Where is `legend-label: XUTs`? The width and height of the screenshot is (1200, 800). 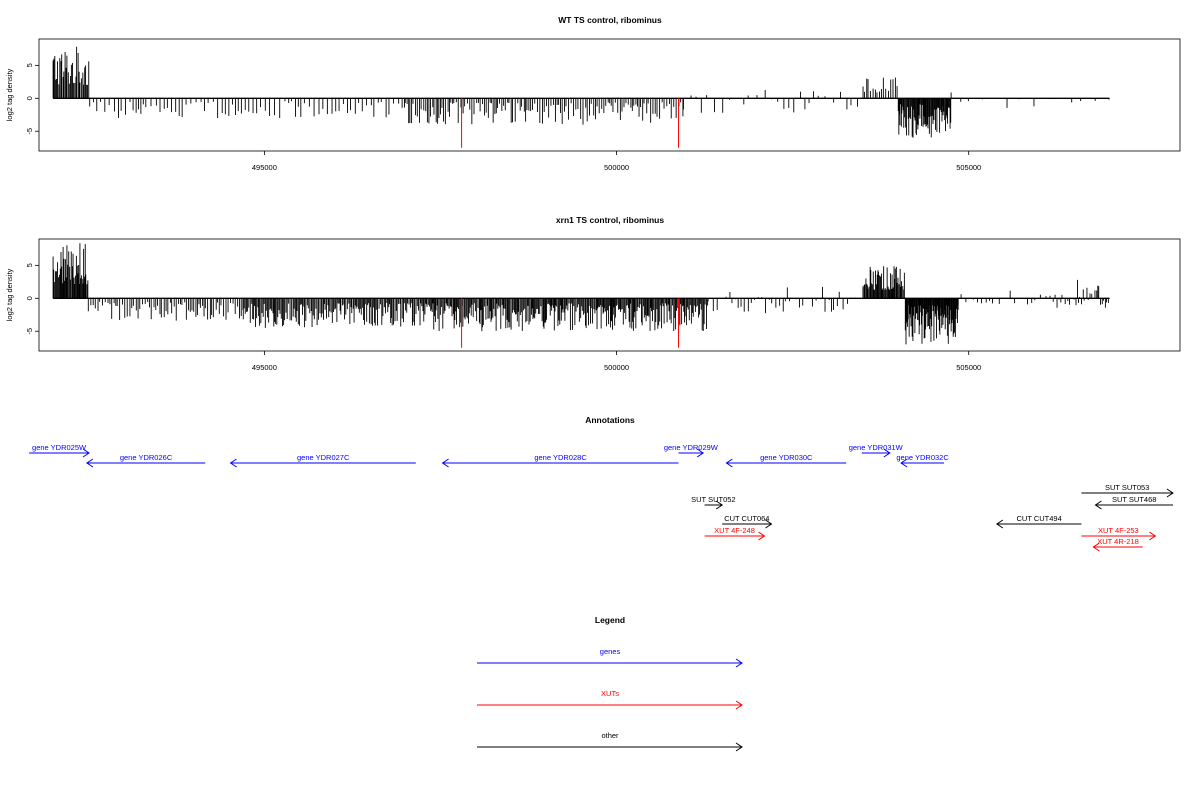 legend-label: XUTs is located at coordinates (610, 693).